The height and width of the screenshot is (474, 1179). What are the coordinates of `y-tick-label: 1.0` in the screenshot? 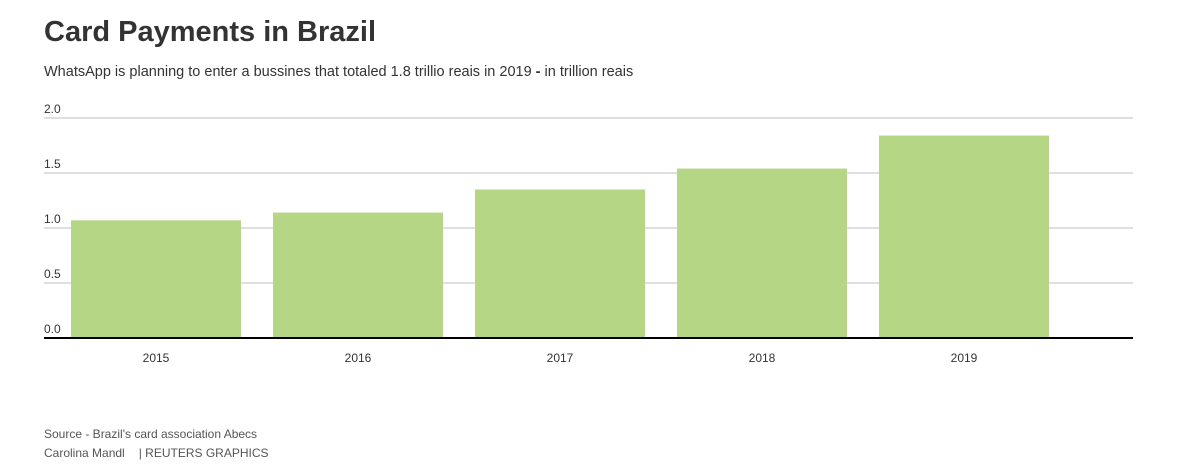 It's located at (52, 219).